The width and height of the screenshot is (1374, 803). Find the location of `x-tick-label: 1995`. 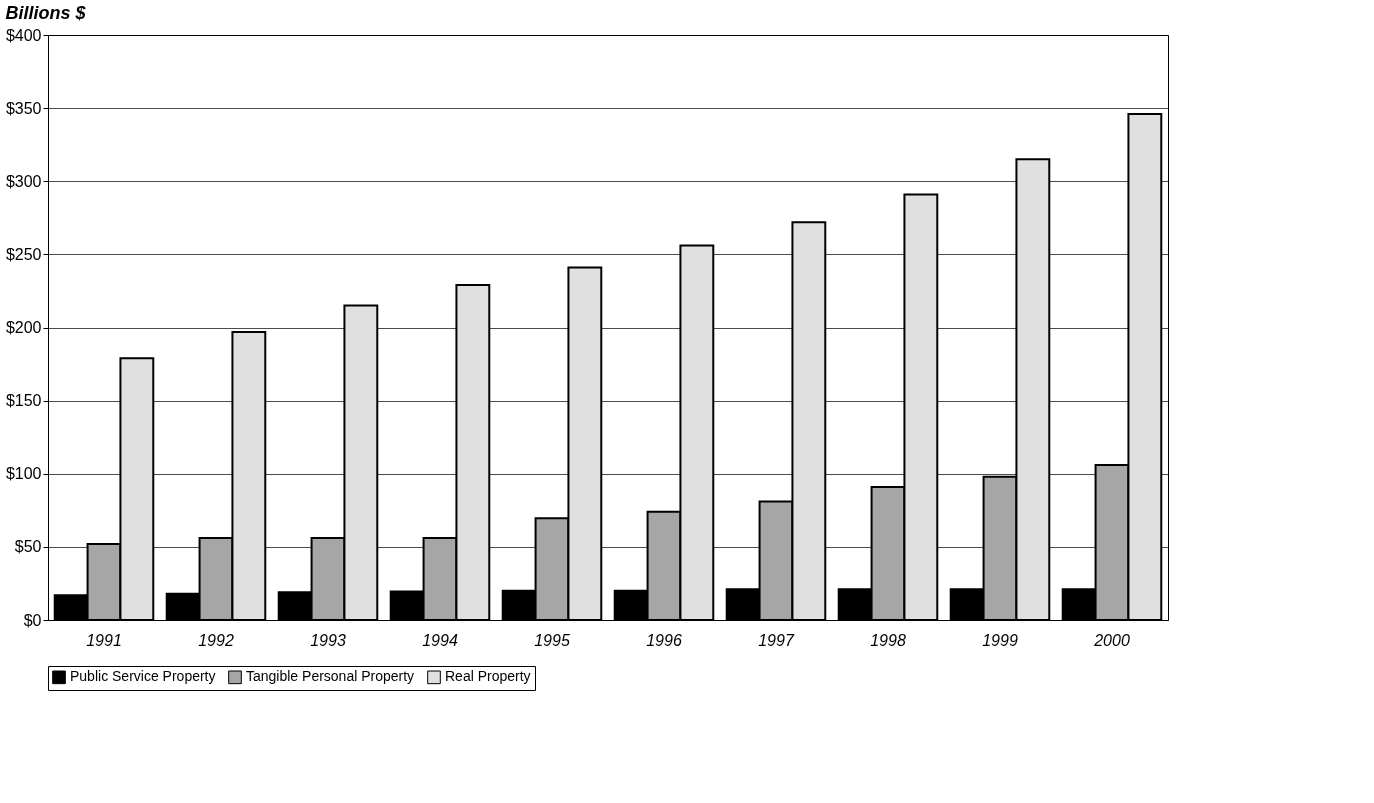

x-tick-label: 1995 is located at coordinates (552, 640).